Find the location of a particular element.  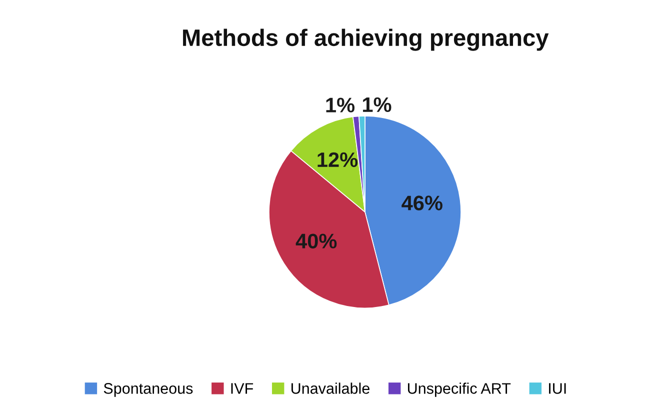

legend-label: Unspecific ART is located at coordinates (459, 389).